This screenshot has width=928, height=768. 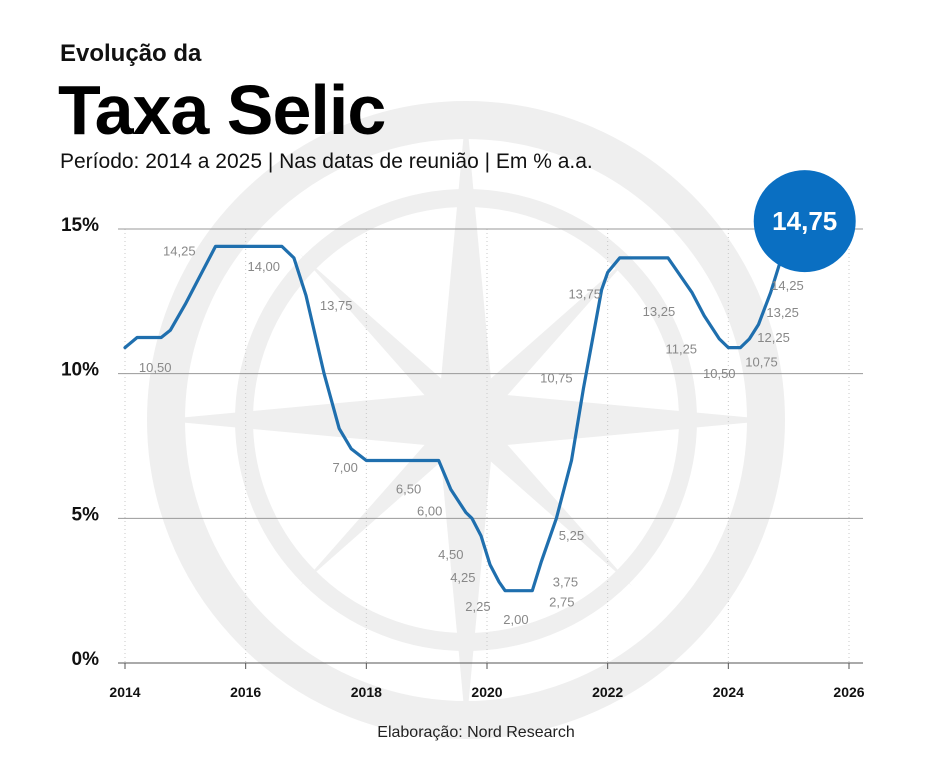 What do you see at coordinates (80, 370) in the screenshot?
I see `y-tick-label: 10%` at bounding box center [80, 370].